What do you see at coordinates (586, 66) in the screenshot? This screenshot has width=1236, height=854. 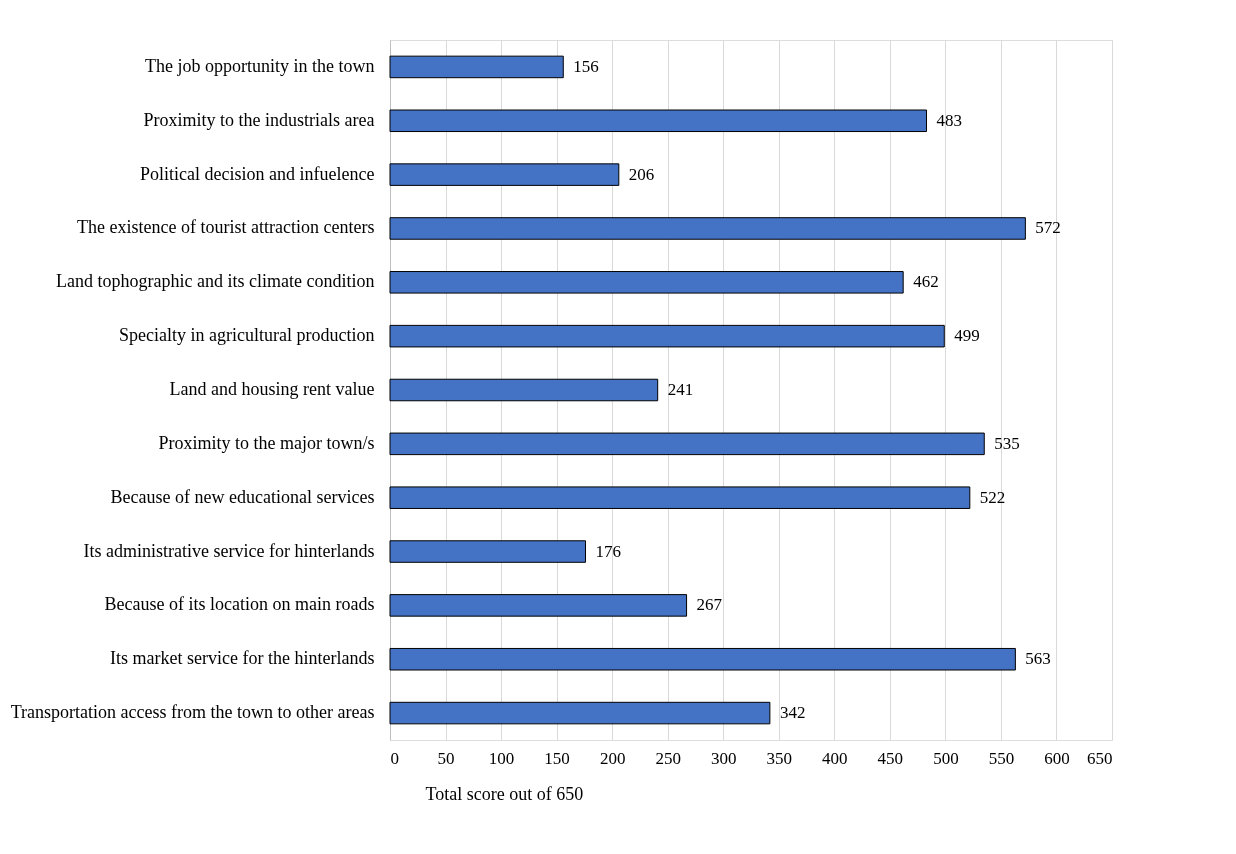 I see `data-label: 156` at bounding box center [586, 66].